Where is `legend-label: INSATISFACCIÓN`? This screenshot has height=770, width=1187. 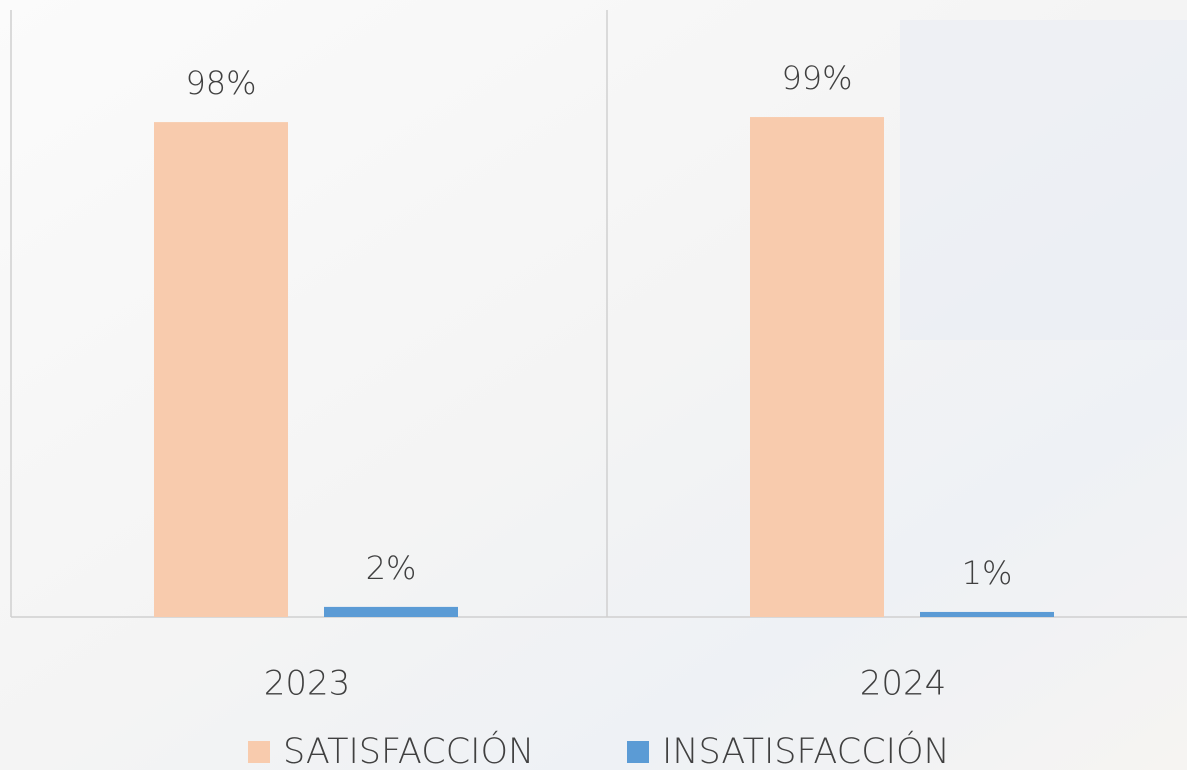
legend-label: INSATISFACCIÓN is located at coordinates (806, 750).